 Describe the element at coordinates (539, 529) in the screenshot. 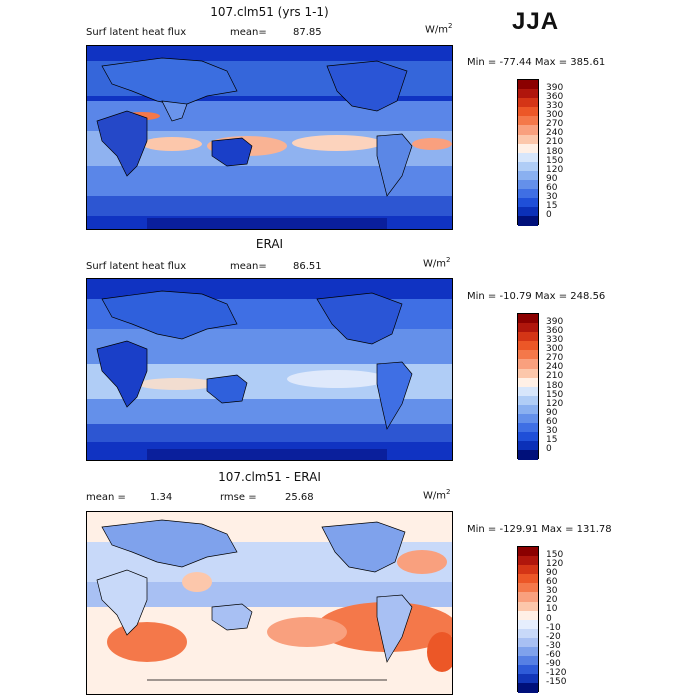

I see `panel3-min-max: Min = -129.91 Max = 131.78` at that location.